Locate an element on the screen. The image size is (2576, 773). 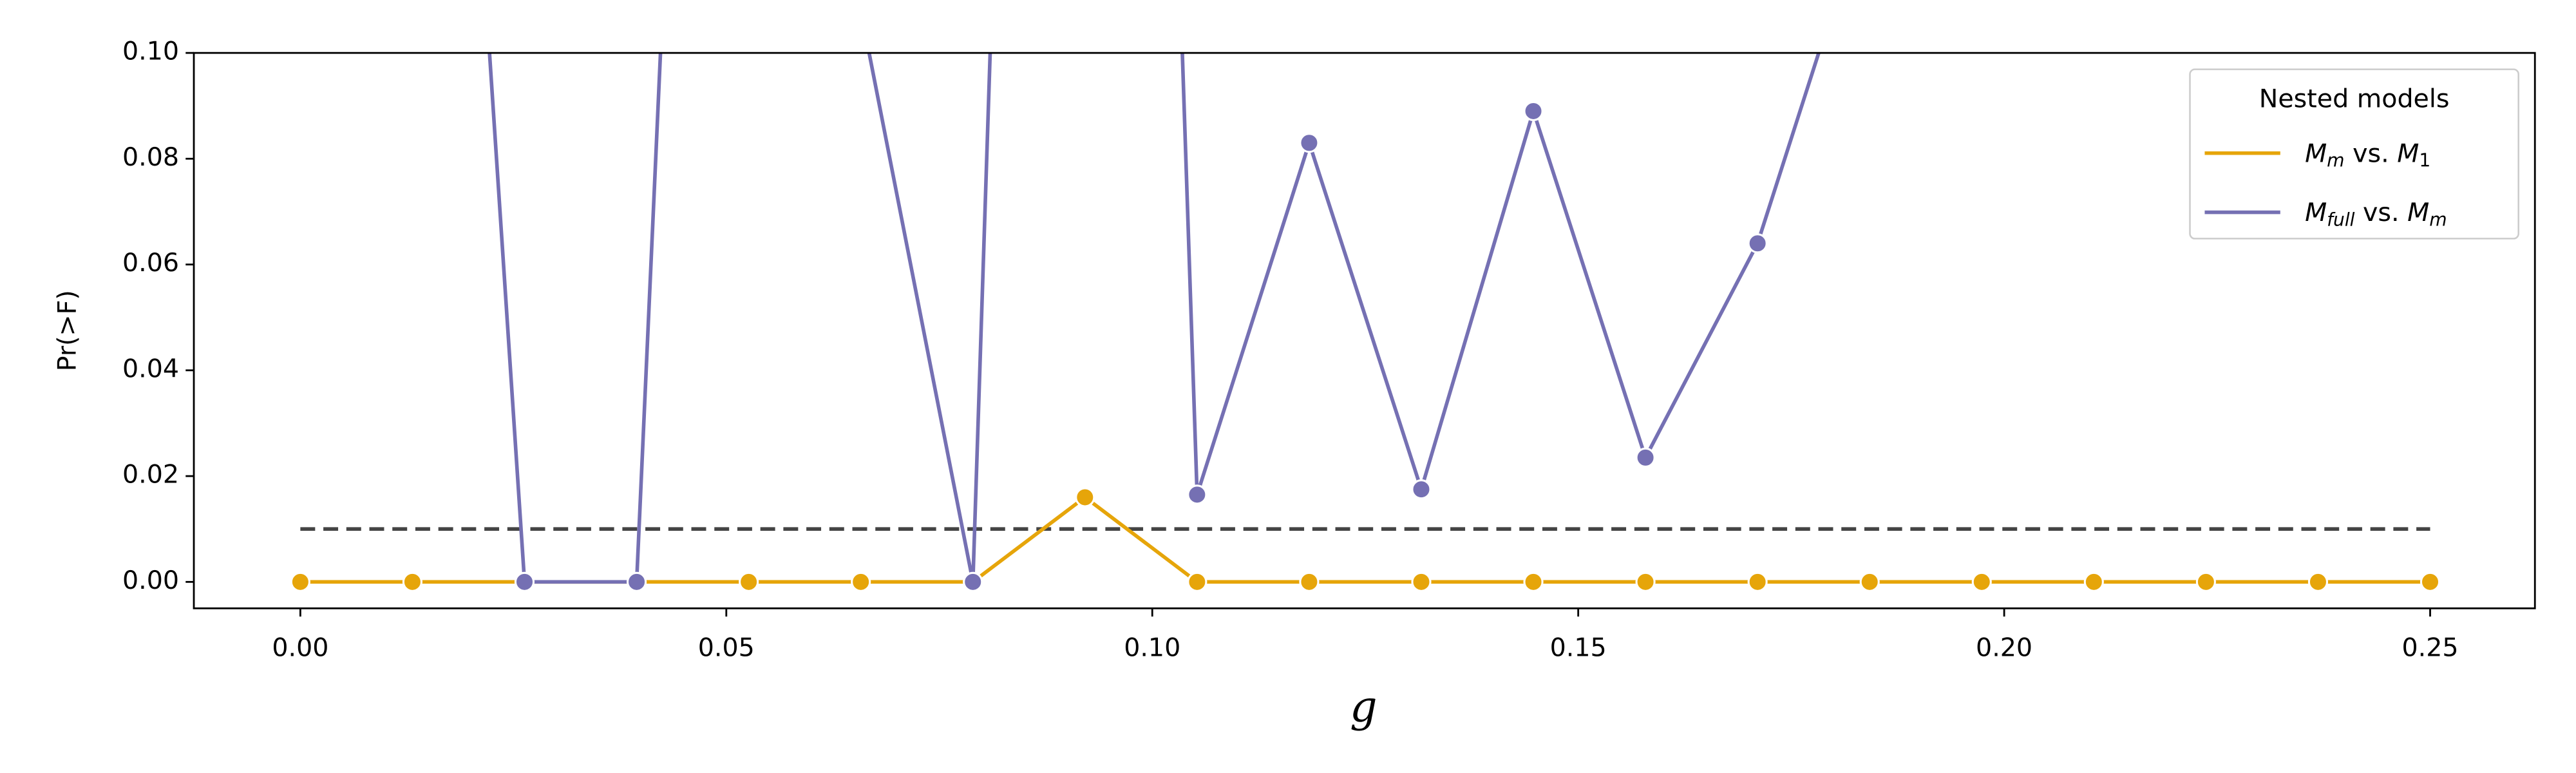
y-tick-label: 0.02 is located at coordinates (151, 475).